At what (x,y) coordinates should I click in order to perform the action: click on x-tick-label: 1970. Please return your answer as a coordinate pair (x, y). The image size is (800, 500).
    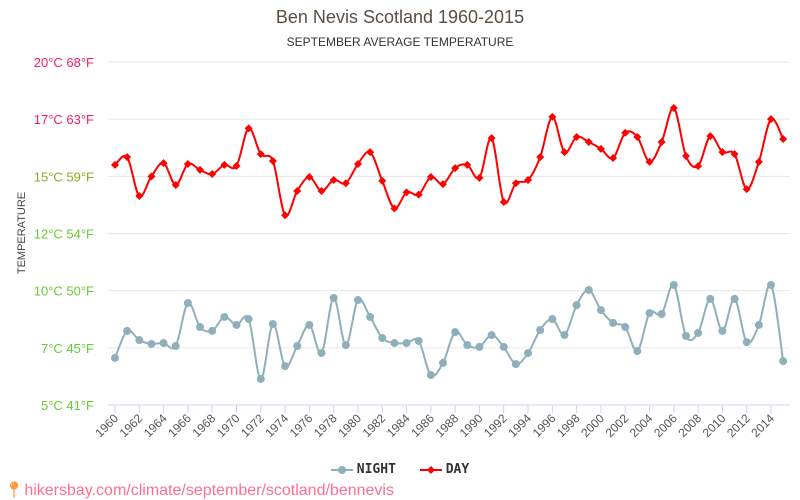
    Looking at the image, I should click on (228, 425).